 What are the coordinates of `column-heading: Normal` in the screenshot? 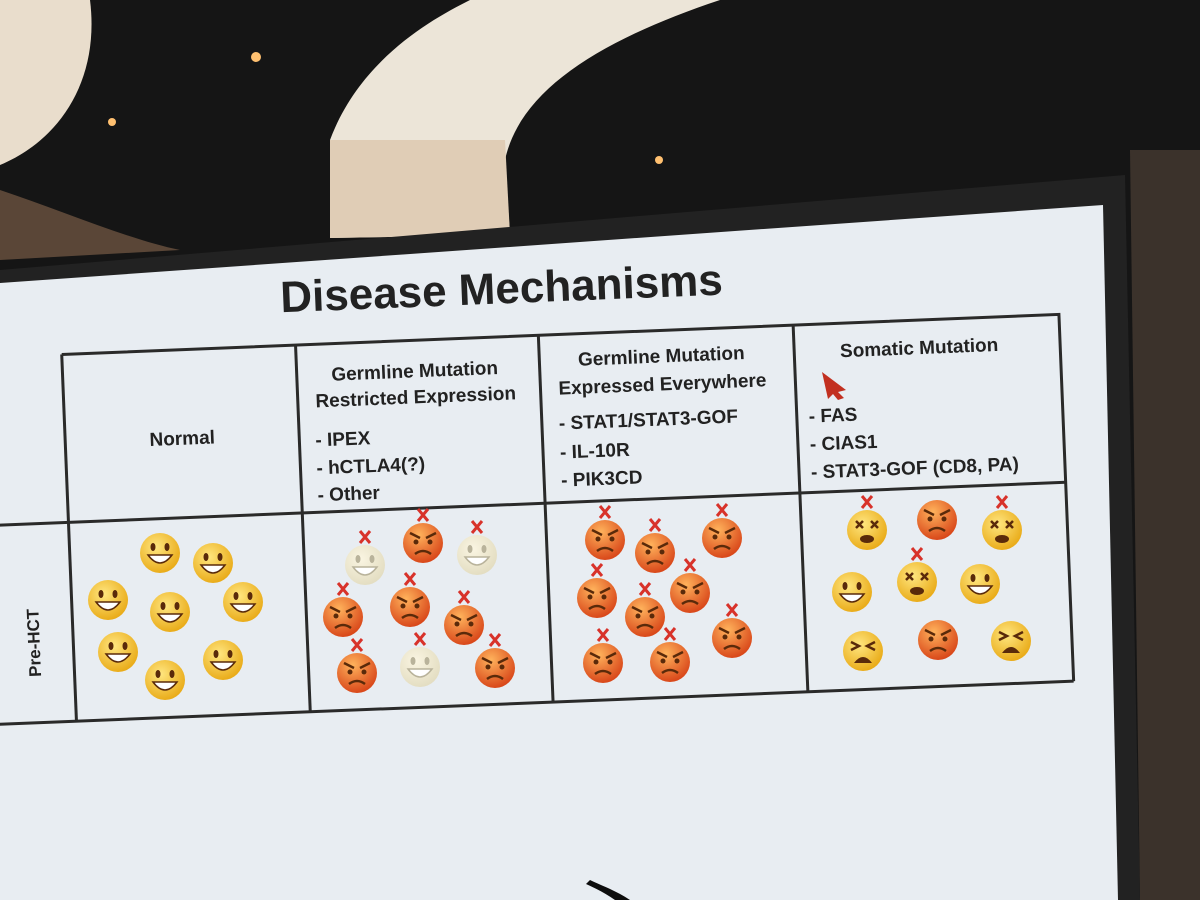 It's located at (182, 439).